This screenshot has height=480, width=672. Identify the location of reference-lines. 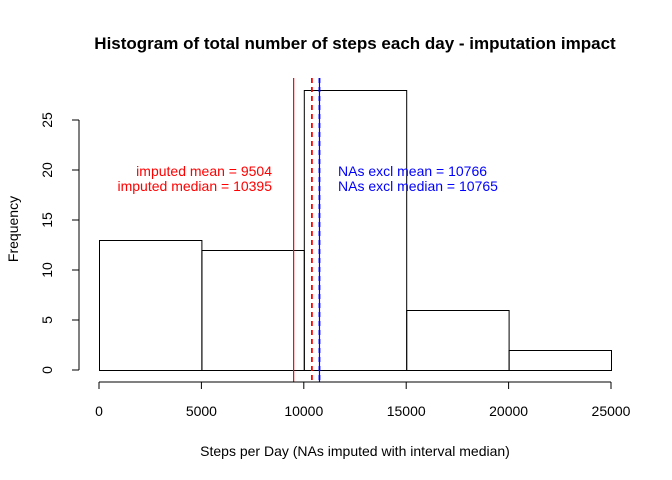
(307, 230).